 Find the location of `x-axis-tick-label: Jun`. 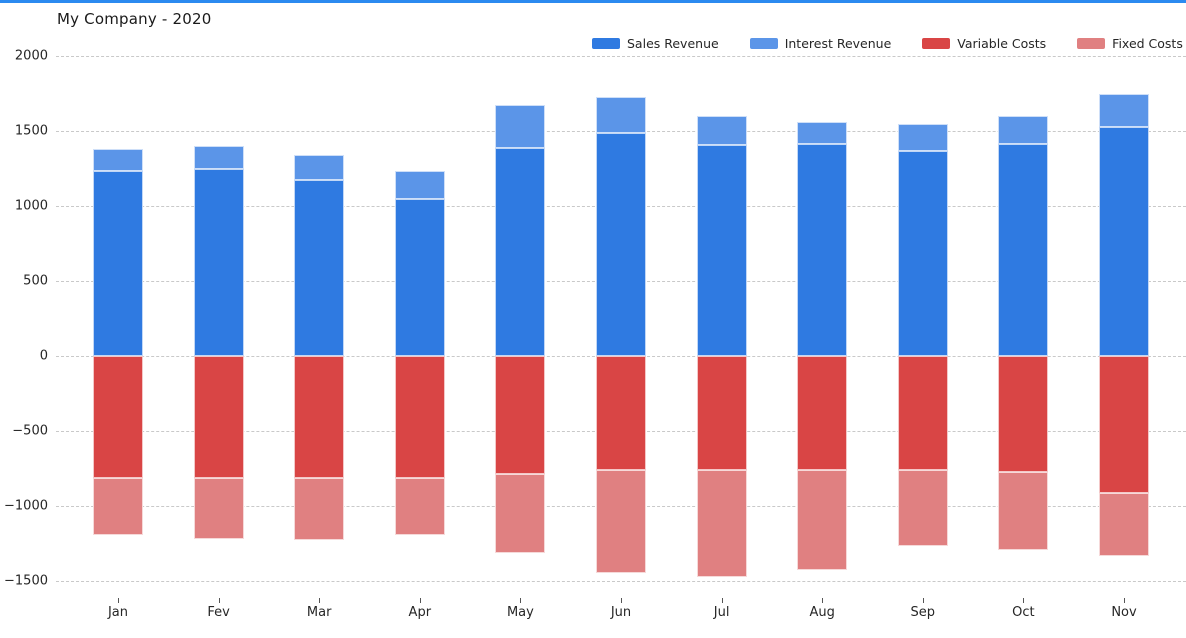

x-axis-tick-label: Jun is located at coordinates (621, 612).